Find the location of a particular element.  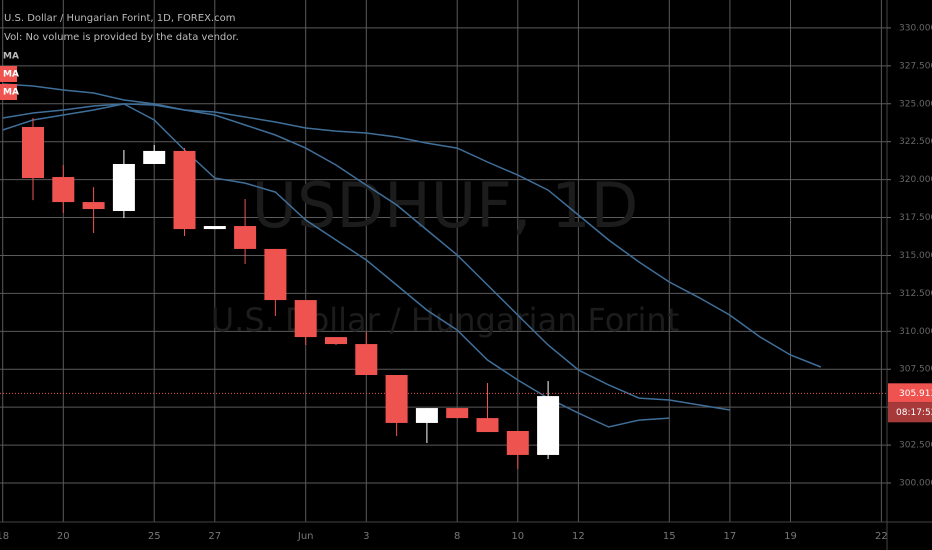

x-tick-label: 15 is located at coordinates (669, 536).